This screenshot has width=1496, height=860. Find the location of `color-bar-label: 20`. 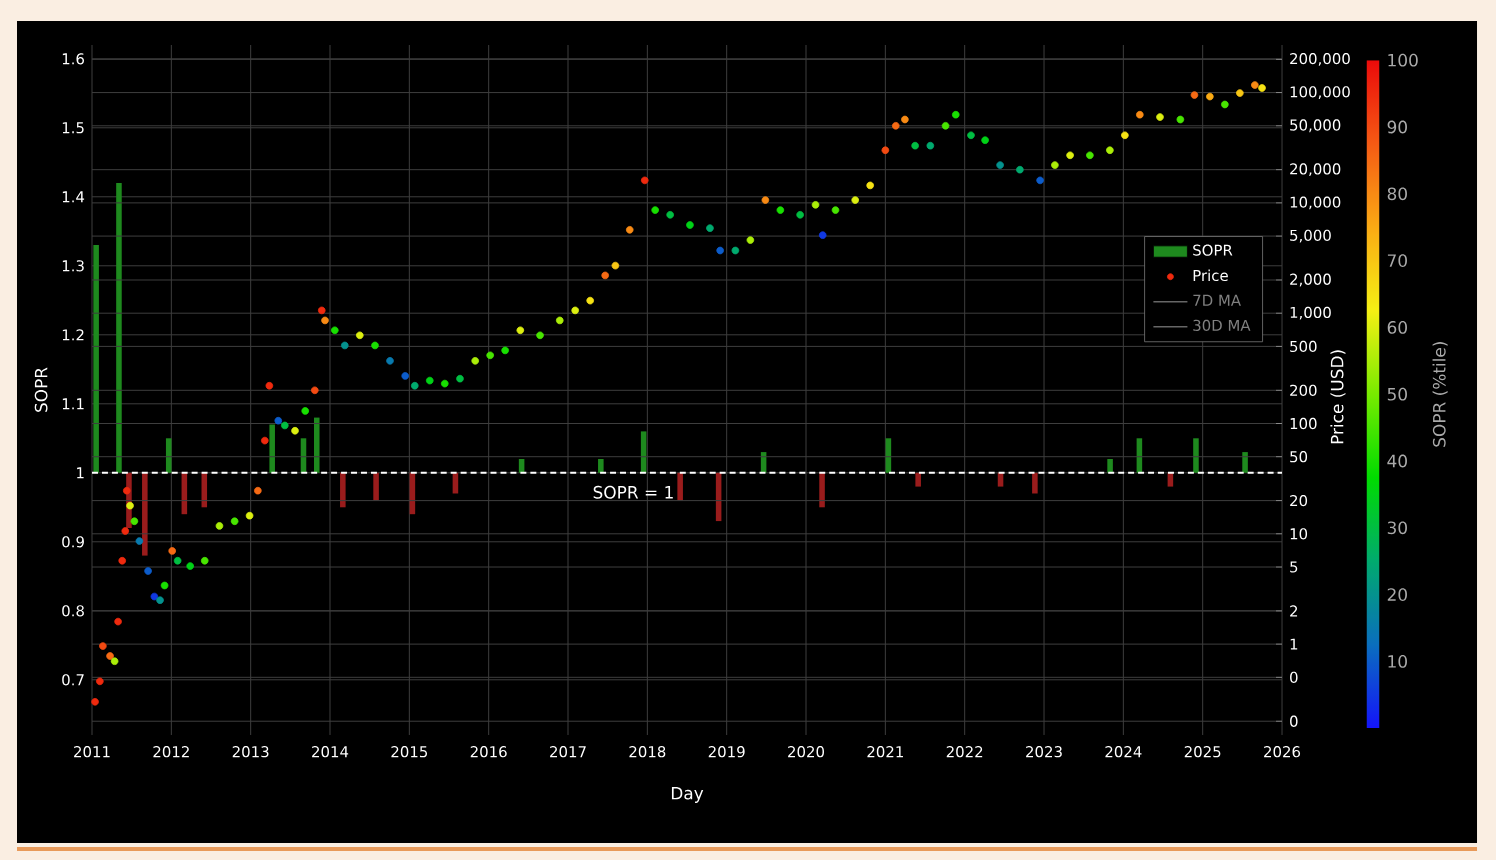

color-bar-label: 20 is located at coordinates (1397, 594).